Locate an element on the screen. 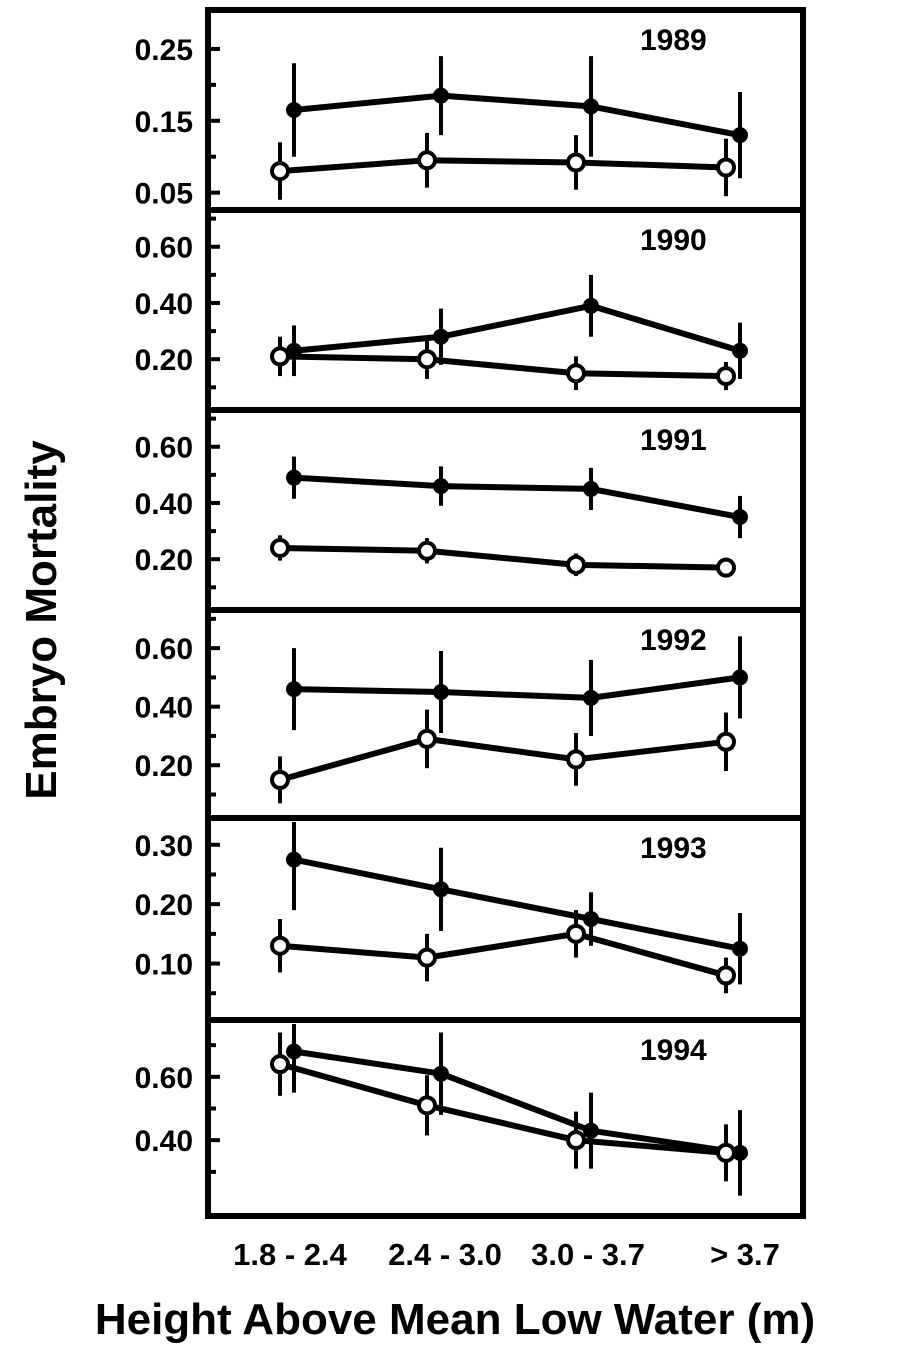 The height and width of the screenshot is (1353, 907). y-axis-title: Embryo Mortality is located at coordinates (41, 620).